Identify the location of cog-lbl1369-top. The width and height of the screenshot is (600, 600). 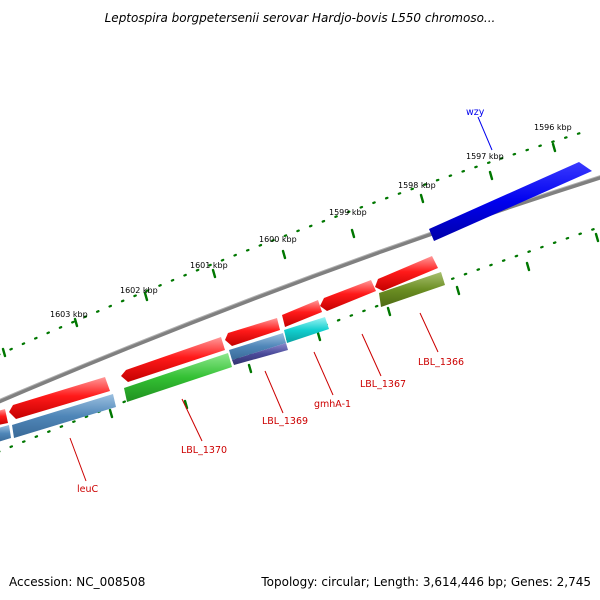
(257, 346).